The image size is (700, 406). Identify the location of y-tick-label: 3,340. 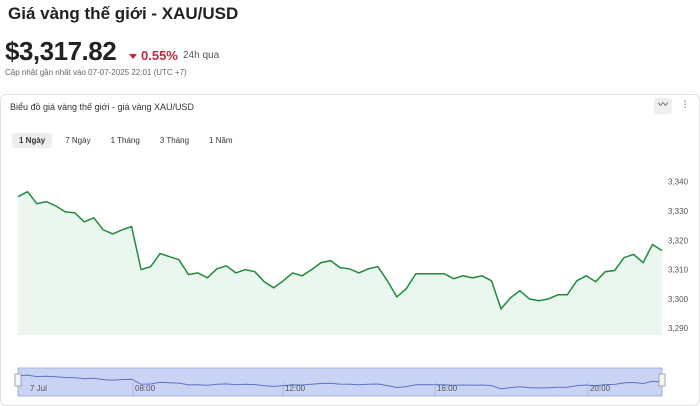
(678, 182).